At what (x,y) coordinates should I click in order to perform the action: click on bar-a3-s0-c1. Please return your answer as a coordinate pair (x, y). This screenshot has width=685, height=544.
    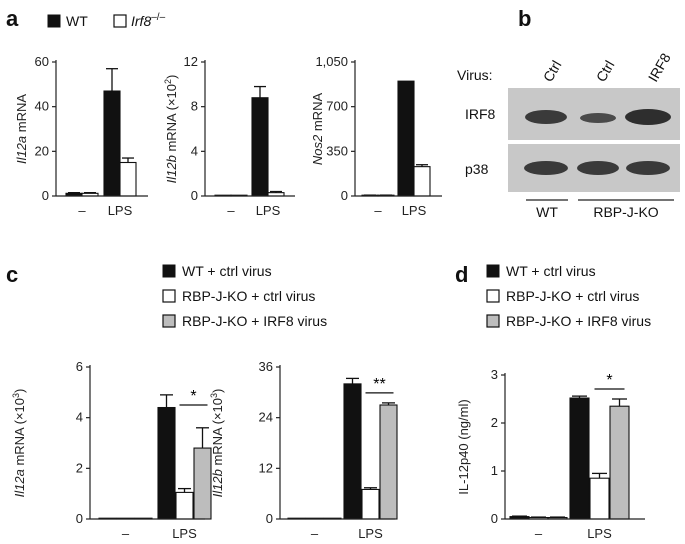
    Looking at the image, I should click on (406, 138).